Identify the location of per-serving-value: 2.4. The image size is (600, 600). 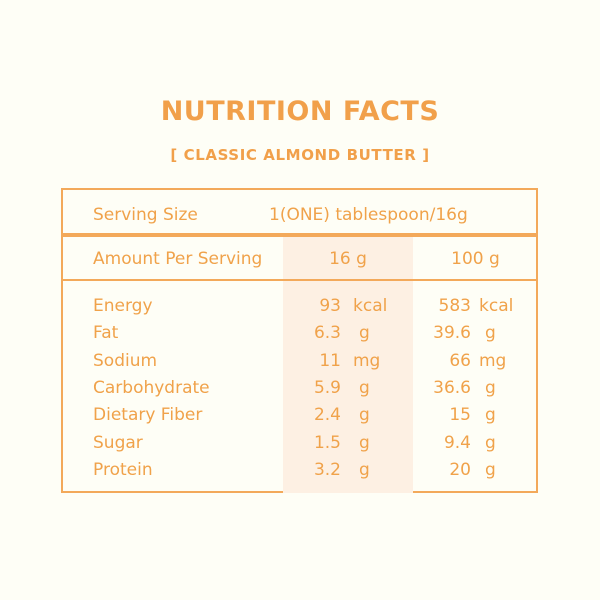
(327, 415).